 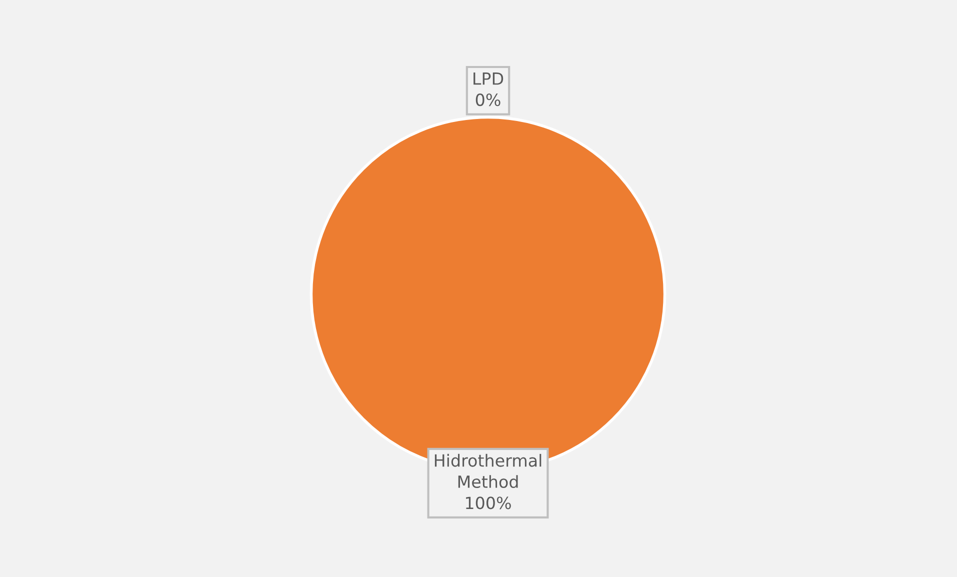 I want to click on category-label: LPD, so click(x=489, y=78).